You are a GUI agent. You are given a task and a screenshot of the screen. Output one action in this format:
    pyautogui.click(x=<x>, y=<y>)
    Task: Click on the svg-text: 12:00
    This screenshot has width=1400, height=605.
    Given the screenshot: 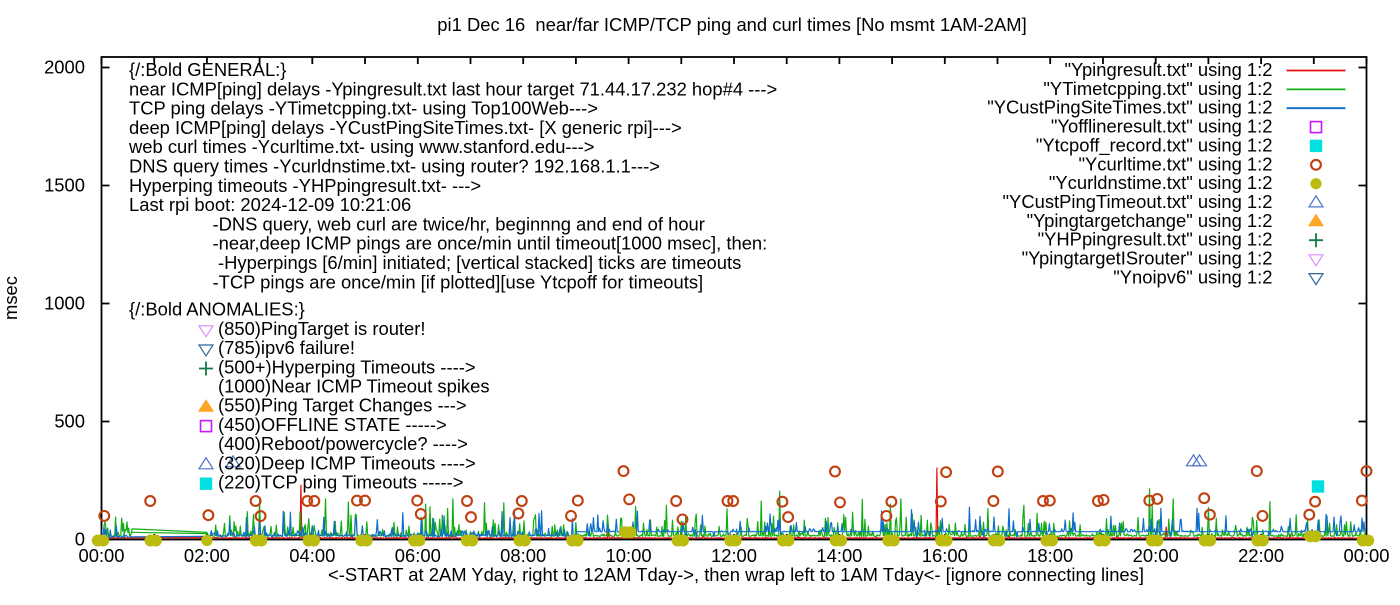 What is the action you would take?
    pyautogui.click(x=734, y=555)
    